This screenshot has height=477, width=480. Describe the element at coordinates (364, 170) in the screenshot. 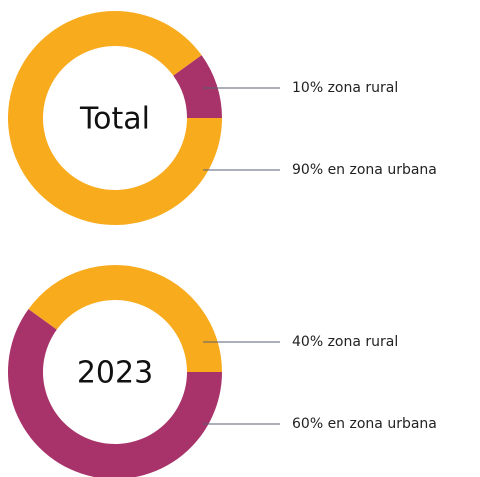

I see `slice-label: 90% en zona urbana` at that location.